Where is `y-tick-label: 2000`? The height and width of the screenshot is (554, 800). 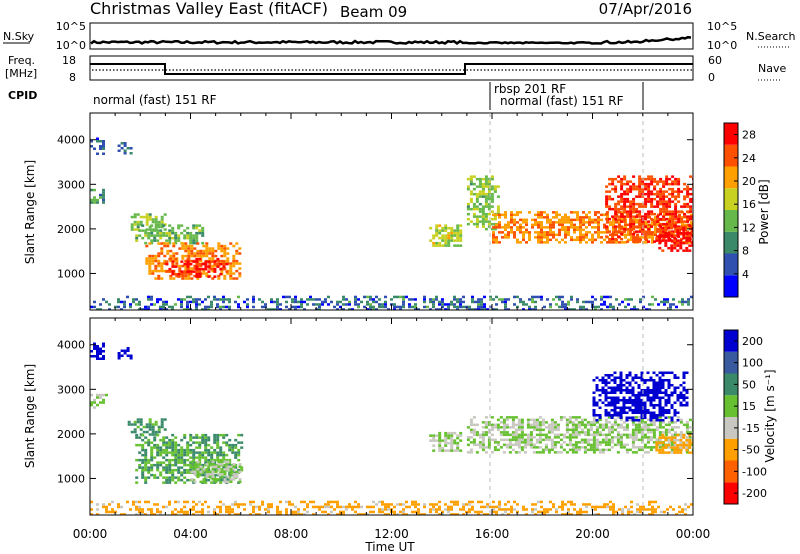 y-tick-label: 2000 is located at coordinates (71, 434).